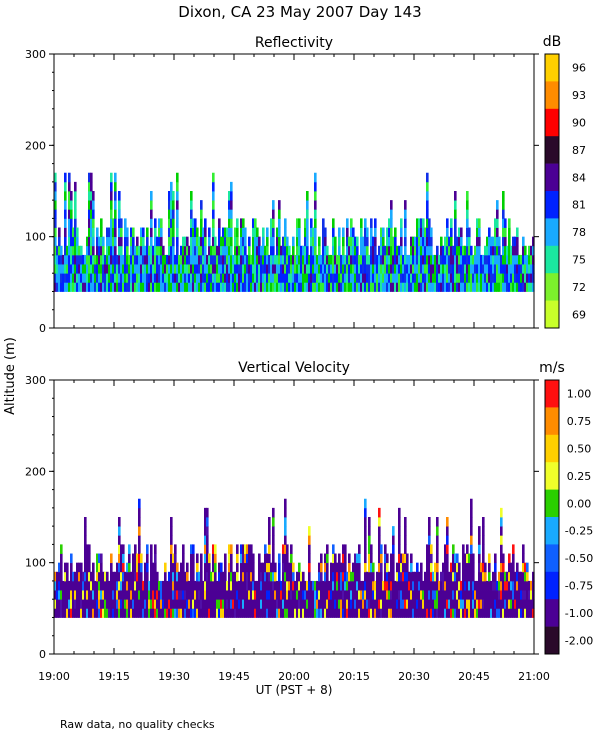 The height and width of the screenshot is (754, 600). I want to click on colorbar-swatch, so click(552, 287).